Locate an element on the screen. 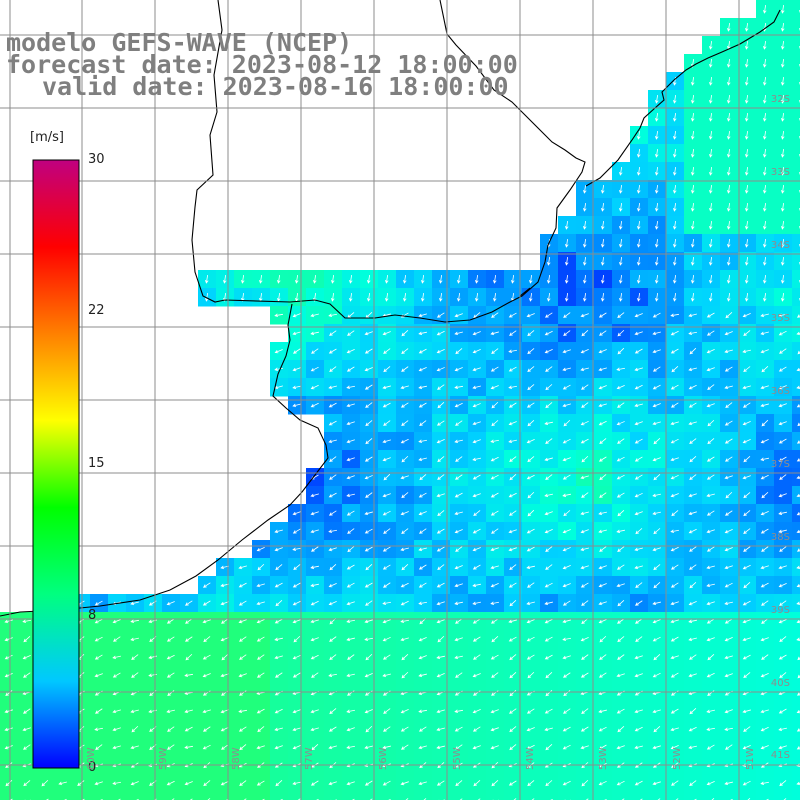 This screenshot has width=800, height=800. colorbar-tick-30: 30 is located at coordinates (96, 159).